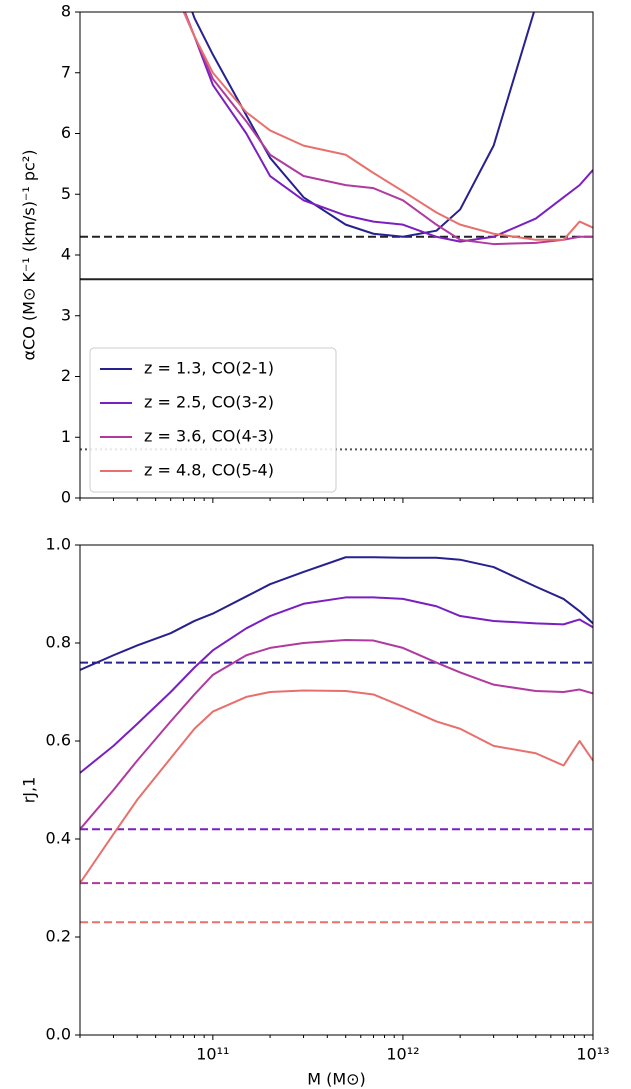 Image resolution: width=631 pixels, height=1089 pixels. What do you see at coordinates (66, 436) in the screenshot?
I see `y-tick-label: 1` at bounding box center [66, 436].